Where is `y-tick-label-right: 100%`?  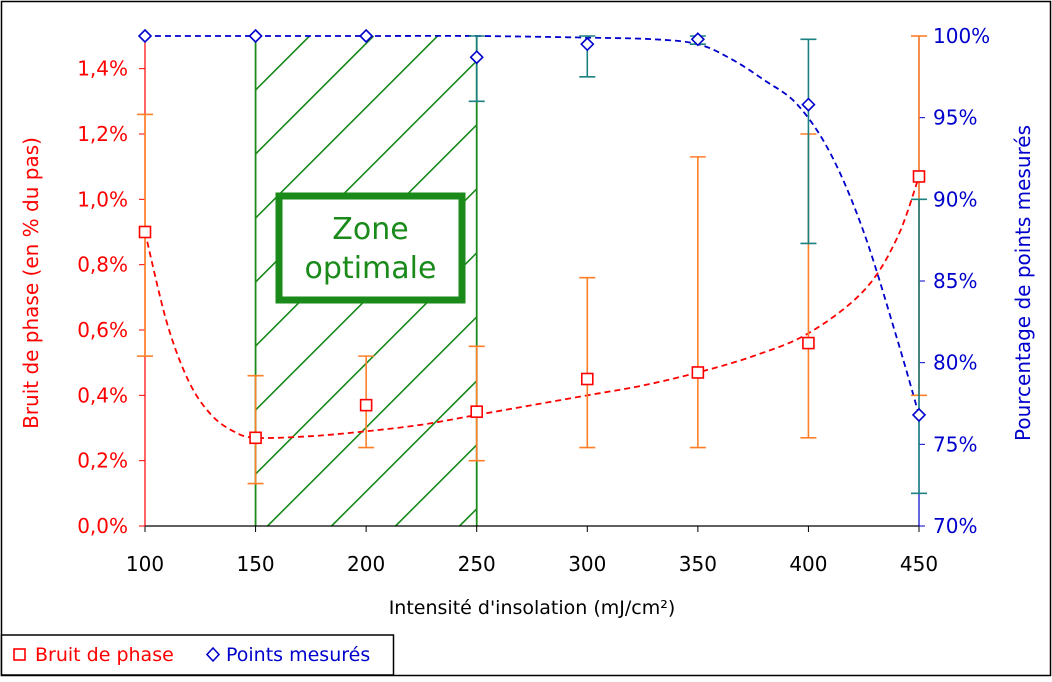
y-tick-label-right: 100% is located at coordinates (961, 36).